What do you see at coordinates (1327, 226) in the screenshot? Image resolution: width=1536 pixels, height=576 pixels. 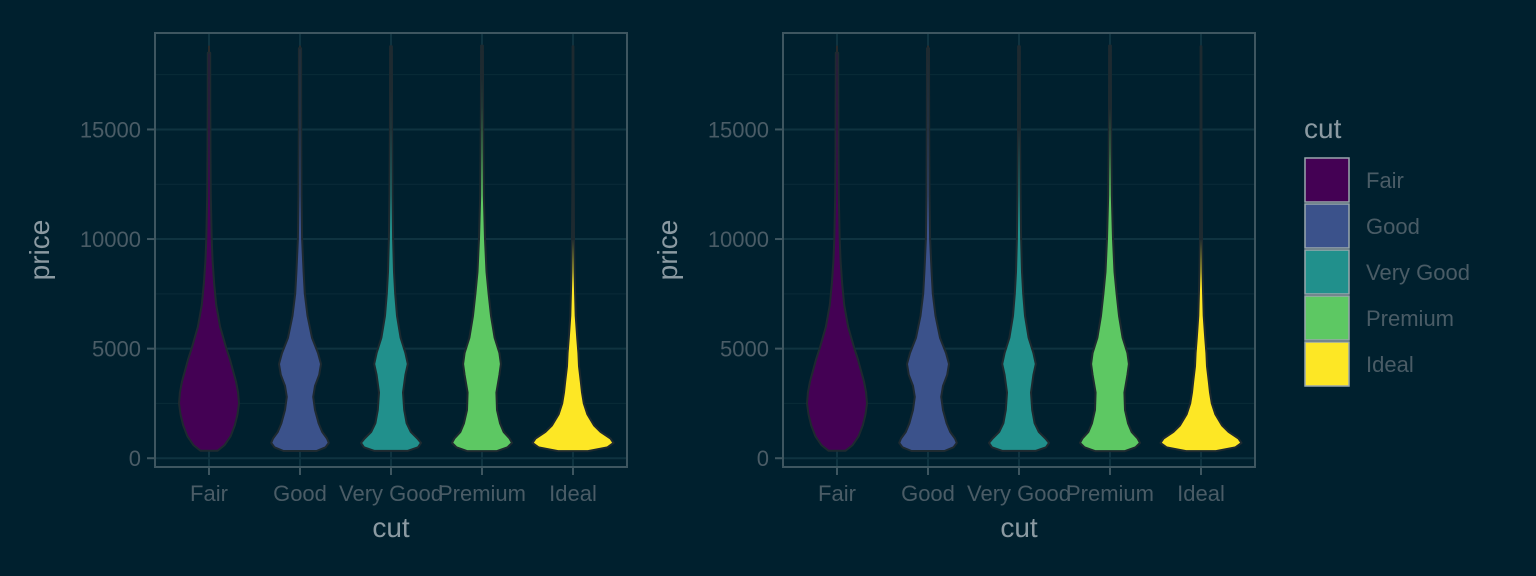 I see `legend-swatch-good` at bounding box center [1327, 226].